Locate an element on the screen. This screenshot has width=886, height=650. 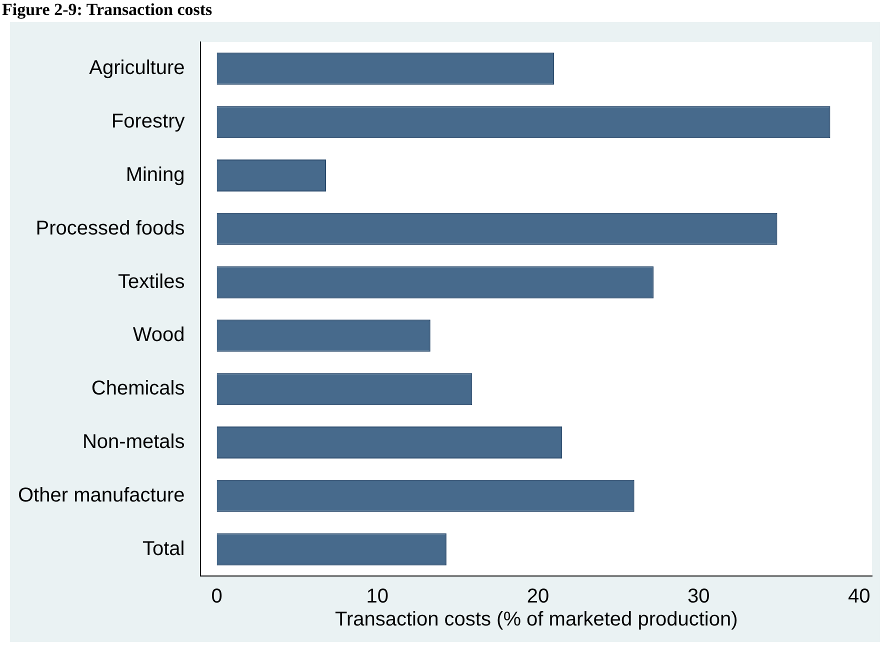
y-tick-label: Mining is located at coordinates (155, 175).